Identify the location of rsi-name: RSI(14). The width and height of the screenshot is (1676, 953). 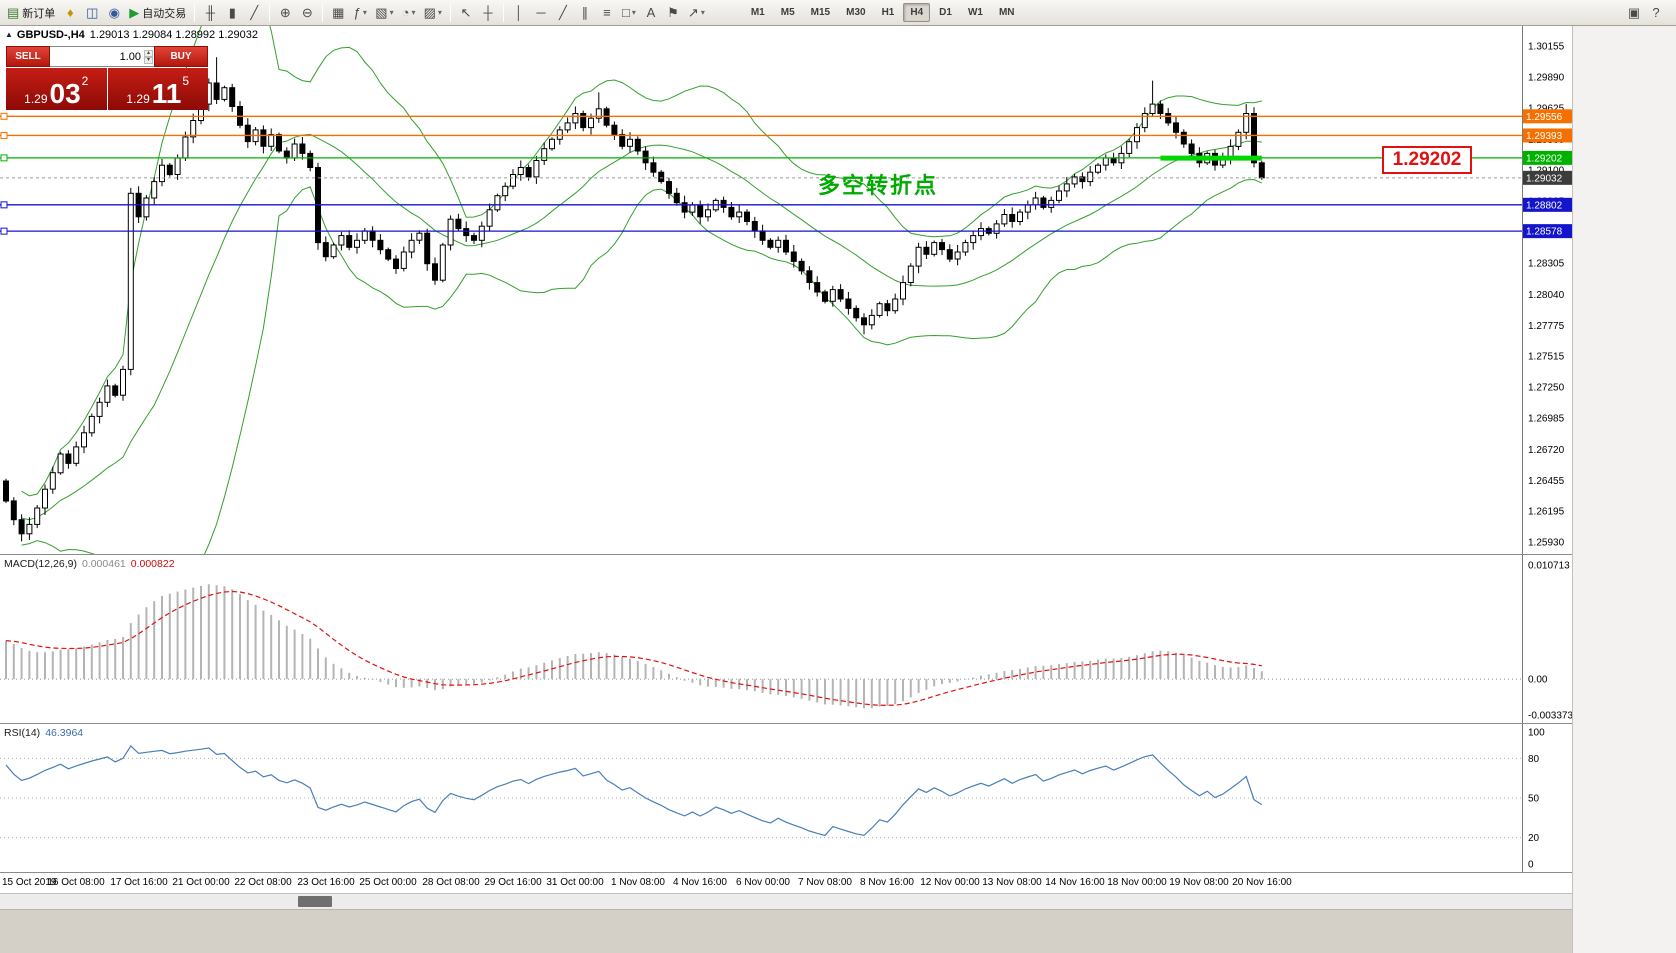
(22, 733).